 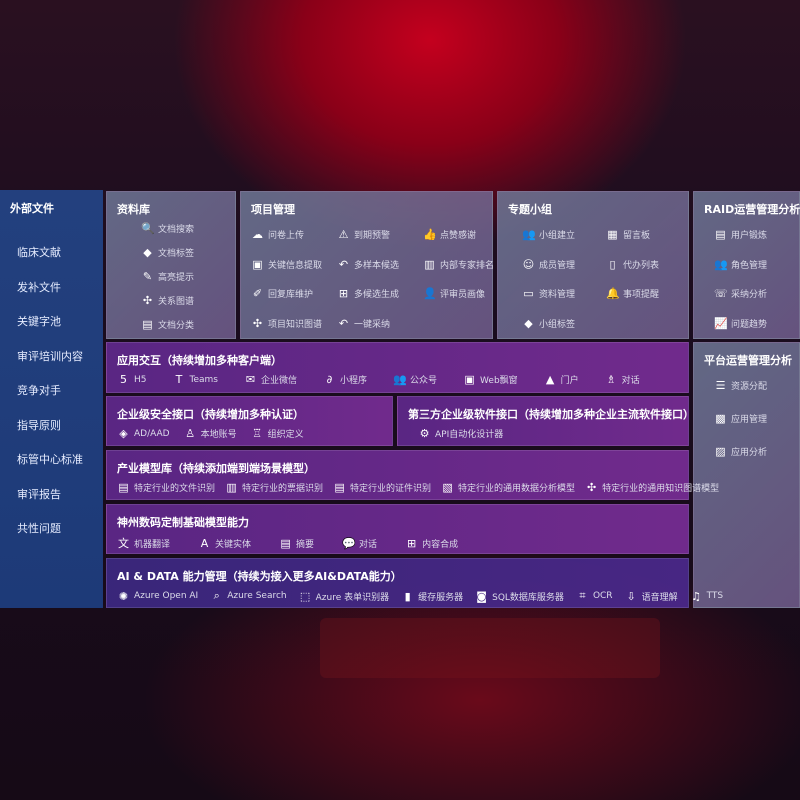 What do you see at coordinates (282, 293) in the screenshot?
I see `feature-project-6: ✐ 回复库维护` at bounding box center [282, 293].